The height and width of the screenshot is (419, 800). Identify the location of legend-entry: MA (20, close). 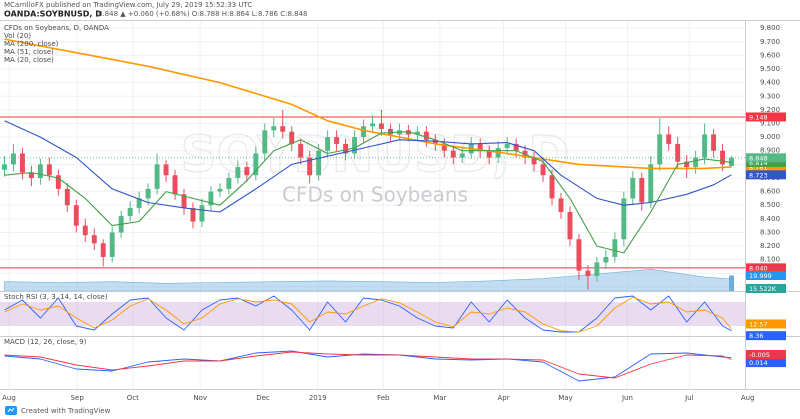
(29, 60).